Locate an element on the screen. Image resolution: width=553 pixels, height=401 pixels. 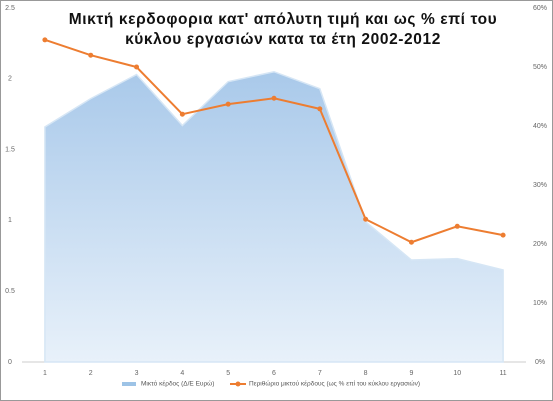
y-tick-label: 1 is located at coordinates (10, 220).